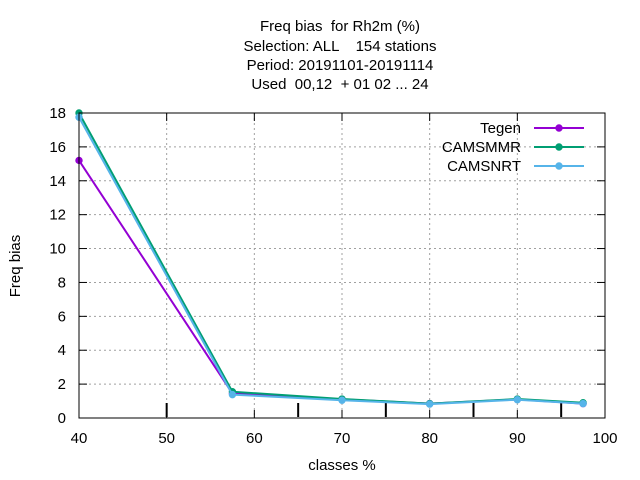 The image size is (640, 480). What do you see at coordinates (254, 438) in the screenshot?
I see `x-tick-label: 60` at bounding box center [254, 438].